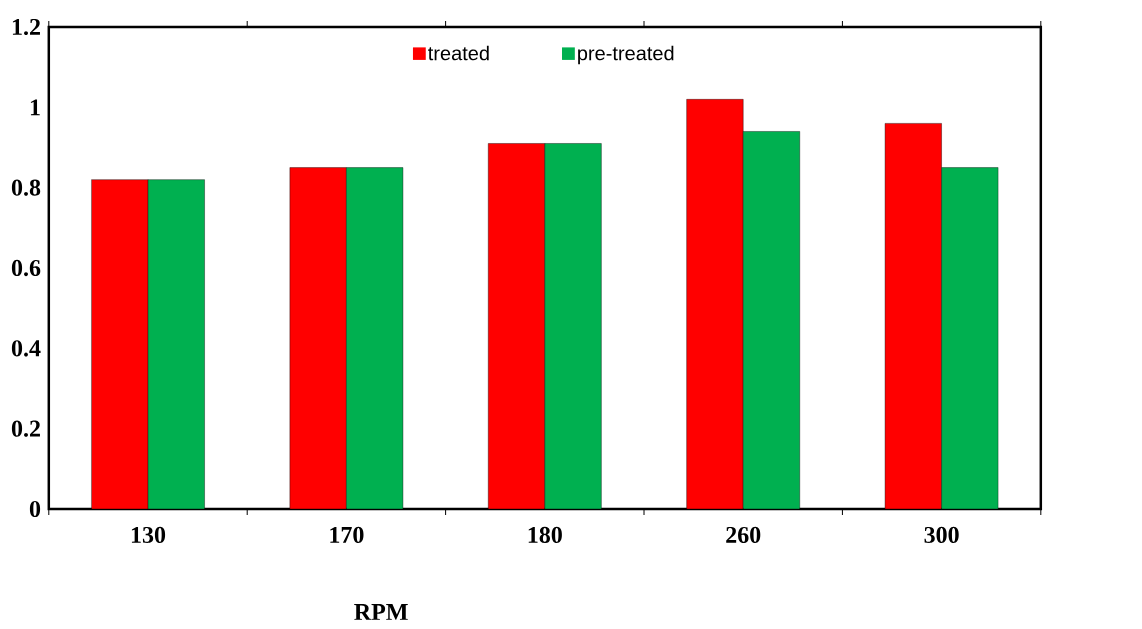 This screenshot has width=1142, height=629. What do you see at coordinates (35, 107) in the screenshot?
I see `y-tick-label: 1` at bounding box center [35, 107].